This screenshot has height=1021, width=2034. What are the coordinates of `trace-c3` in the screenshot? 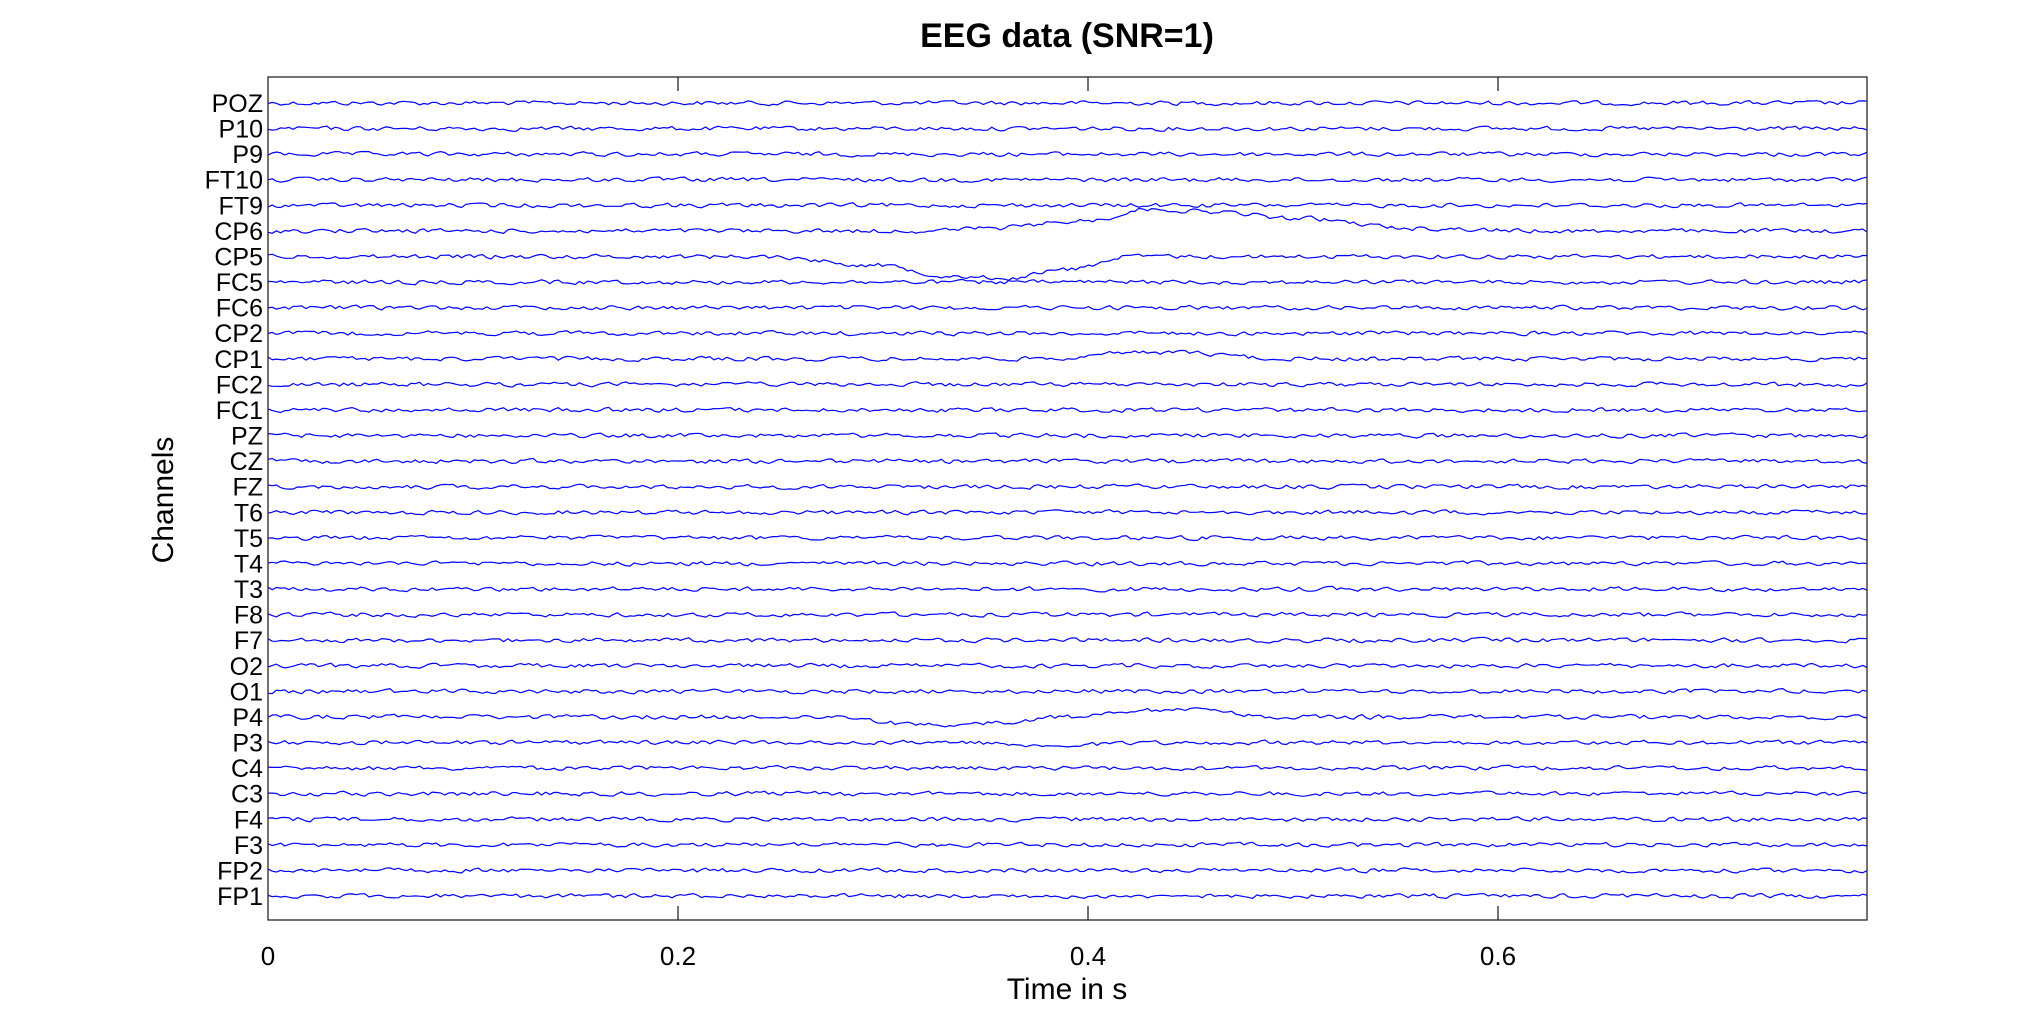 It's located at (1068, 793).